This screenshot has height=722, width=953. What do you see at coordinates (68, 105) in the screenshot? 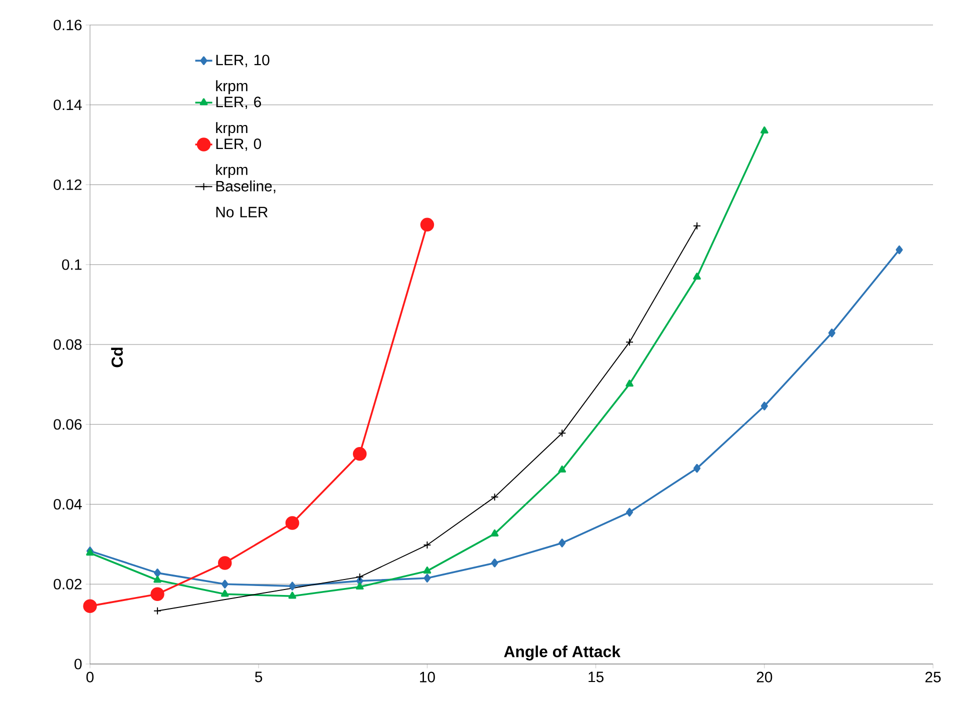
I see `y-tick-label: 0.14` at bounding box center [68, 105].